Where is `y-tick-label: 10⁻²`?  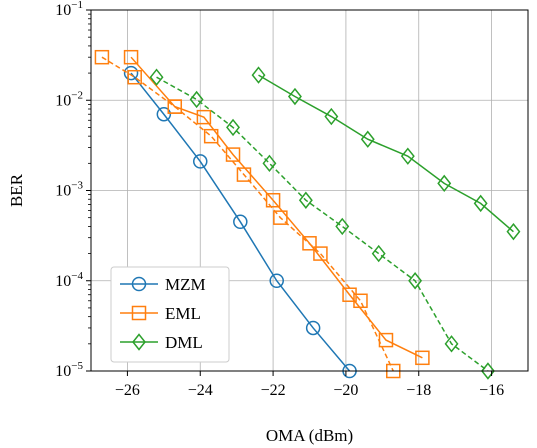 y-tick-label: 10⁻² is located at coordinates (69, 99).